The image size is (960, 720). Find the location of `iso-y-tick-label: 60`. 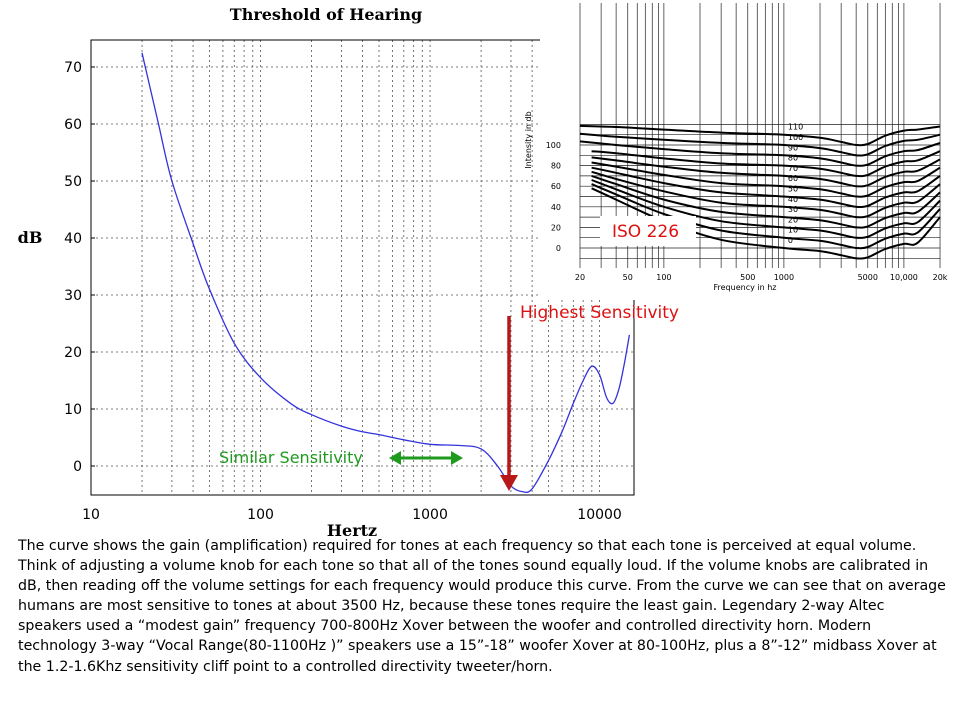

iso-y-tick-label: 60 is located at coordinates (556, 186).